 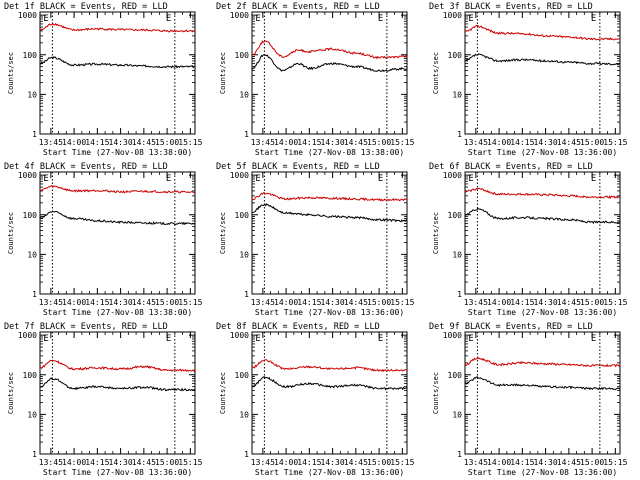 What do you see at coordinates (511, 7) in the screenshot?
I see `plot-title: Det 3f BLACK = Events, RED = LLD` at bounding box center [511, 7].